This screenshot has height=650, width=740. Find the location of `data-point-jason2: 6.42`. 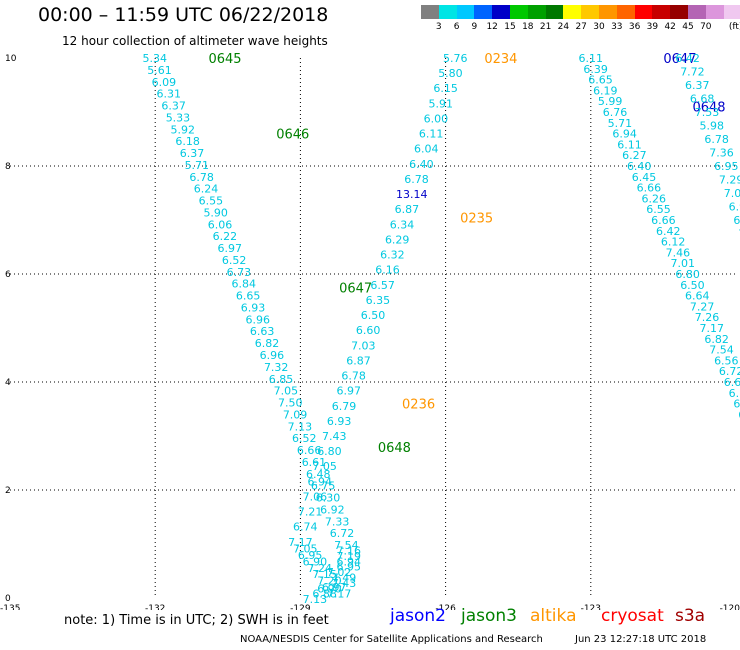

data-point-jason2: 6.42 is located at coordinates (668, 231).